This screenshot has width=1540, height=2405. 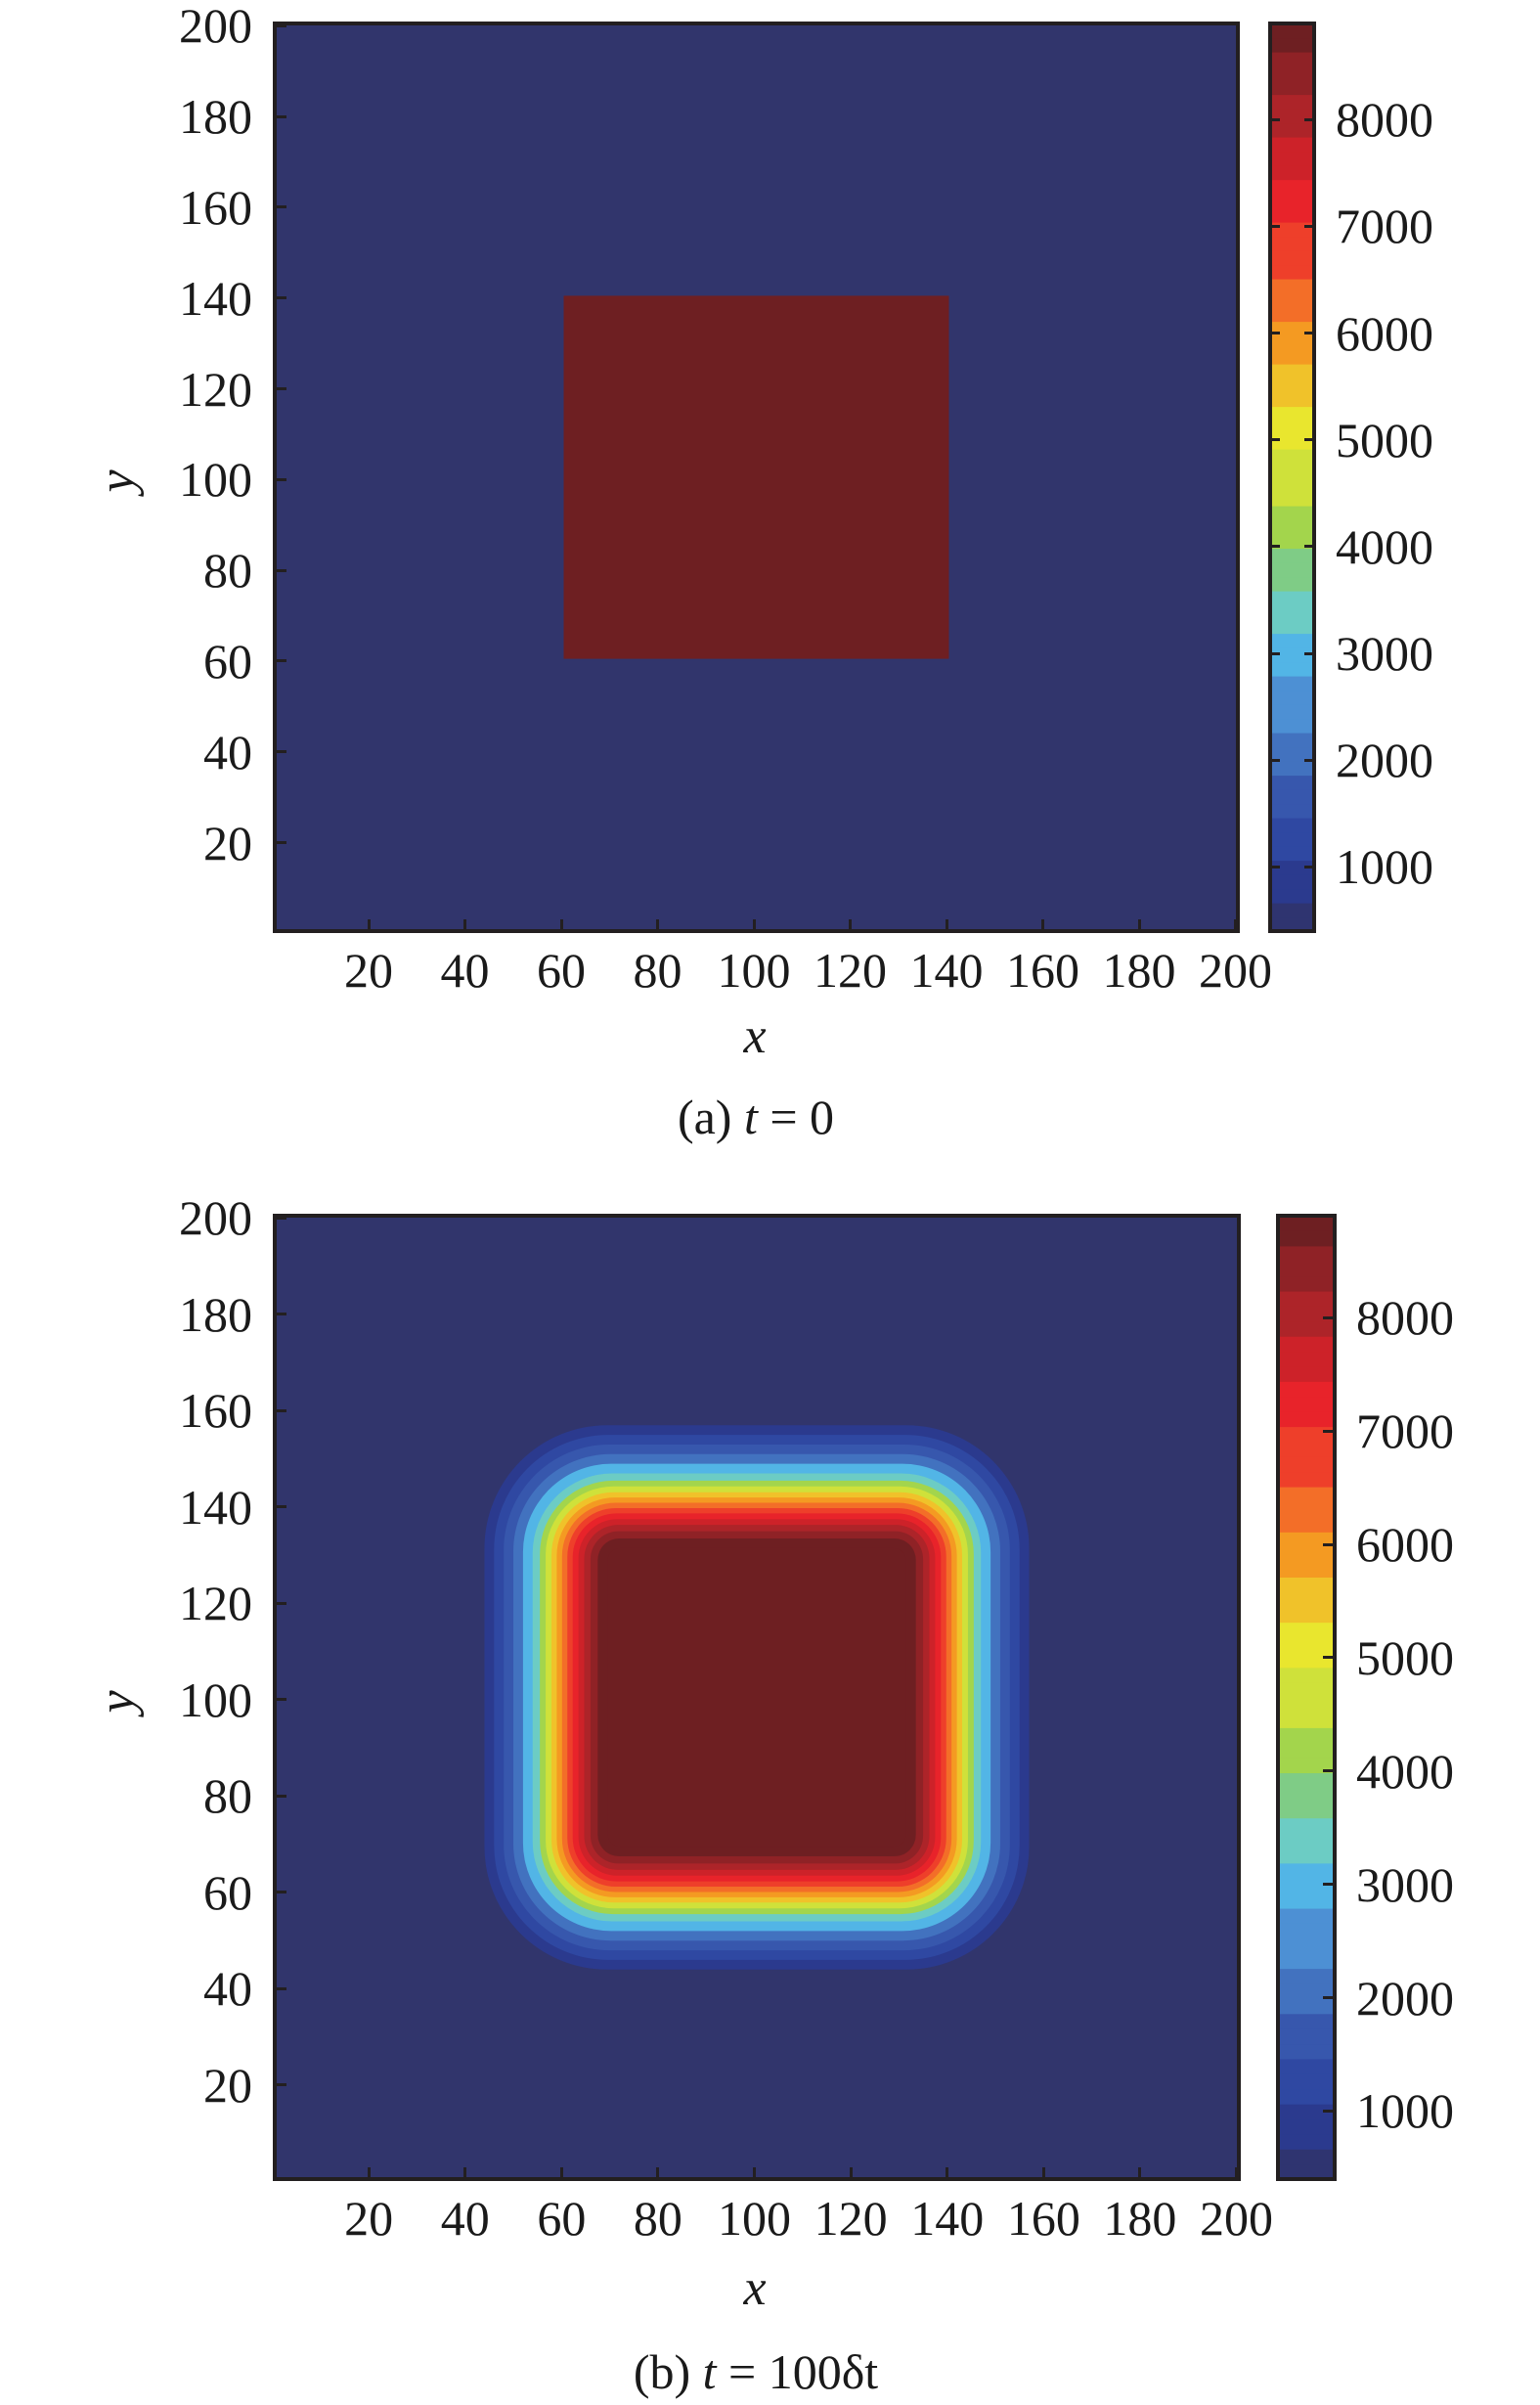 What do you see at coordinates (1405, 2111) in the screenshot?
I see `colorbar-tick-label: 1000` at bounding box center [1405, 2111].